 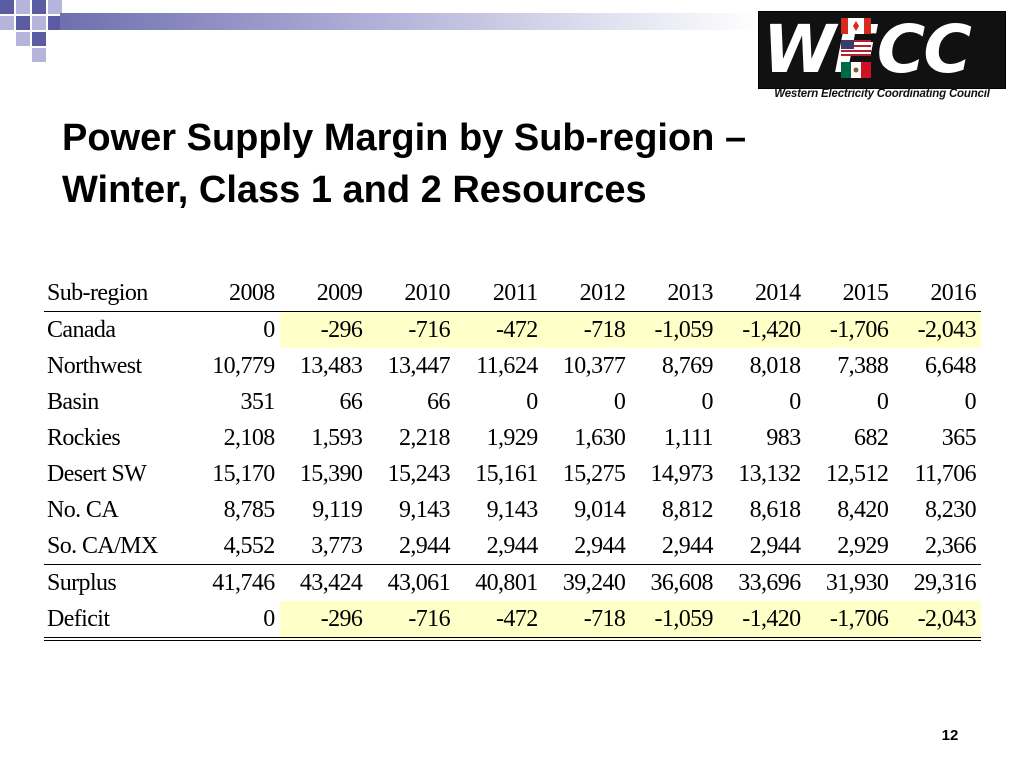 What do you see at coordinates (863, 365) in the screenshot?
I see `table-cell: 7,388` at bounding box center [863, 365].